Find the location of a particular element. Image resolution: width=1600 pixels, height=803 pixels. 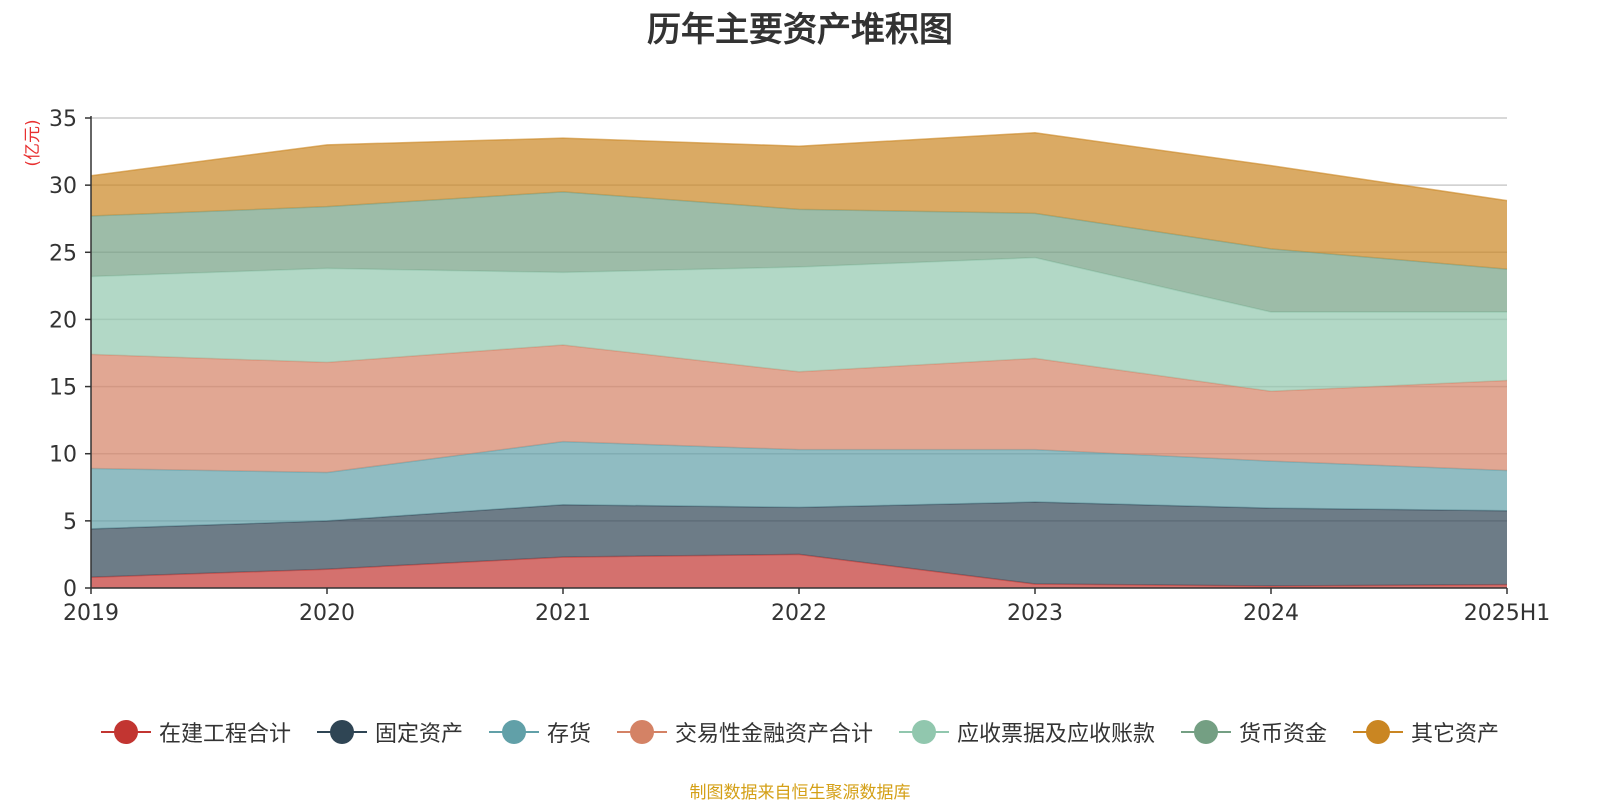

y-tick-label: 20 is located at coordinates (63, 320).